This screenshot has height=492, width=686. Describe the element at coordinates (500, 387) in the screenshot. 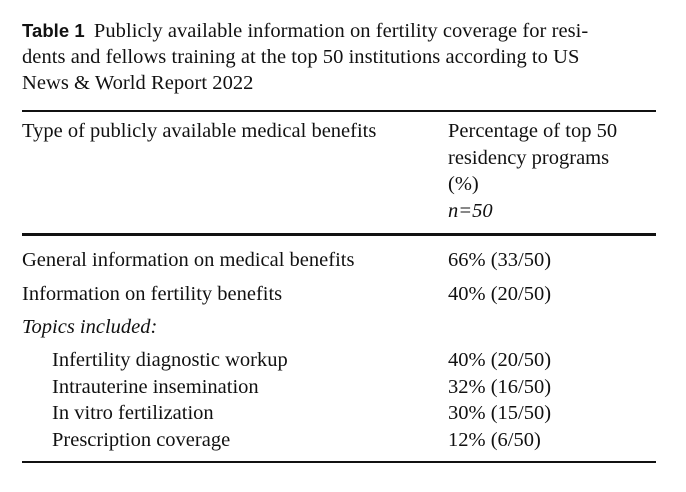

I see `subrow-value-iui: 32% (16/50)` at that location.